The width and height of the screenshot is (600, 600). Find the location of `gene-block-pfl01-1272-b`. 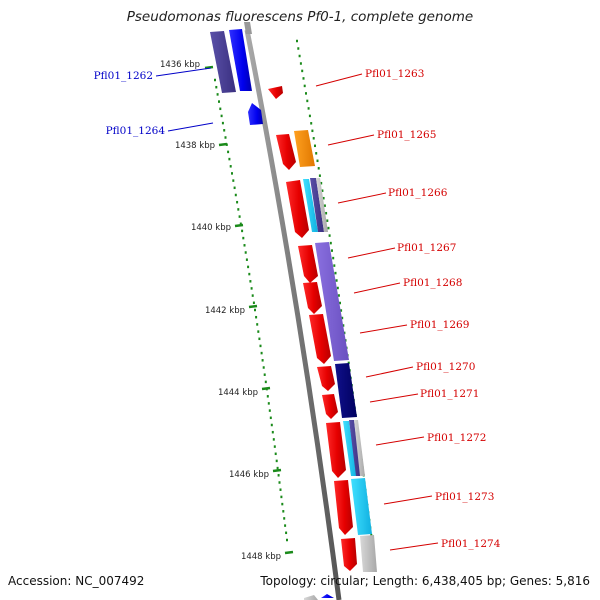

gene-block-pfl01-1272-b is located at coordinates (355, 448).